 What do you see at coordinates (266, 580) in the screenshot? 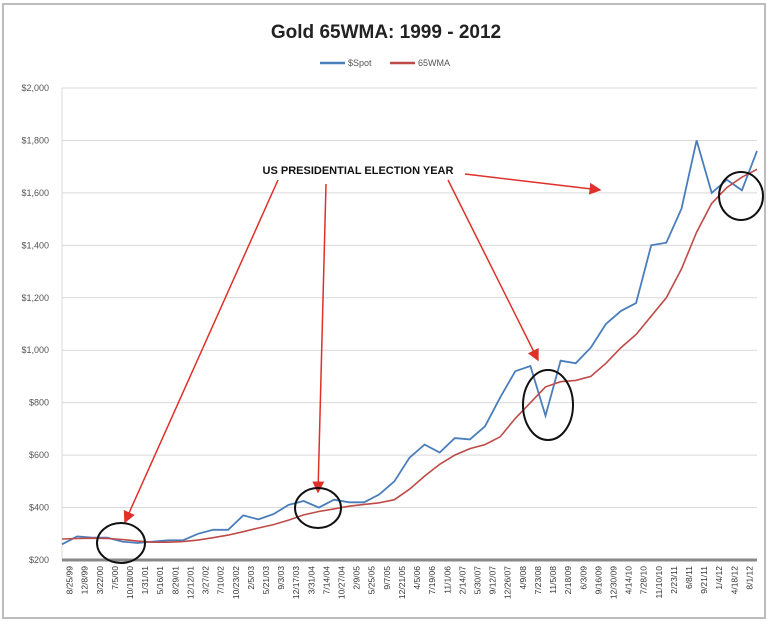
I see `x-tick-label: 5/21/03` at bounding box center [266, 580].